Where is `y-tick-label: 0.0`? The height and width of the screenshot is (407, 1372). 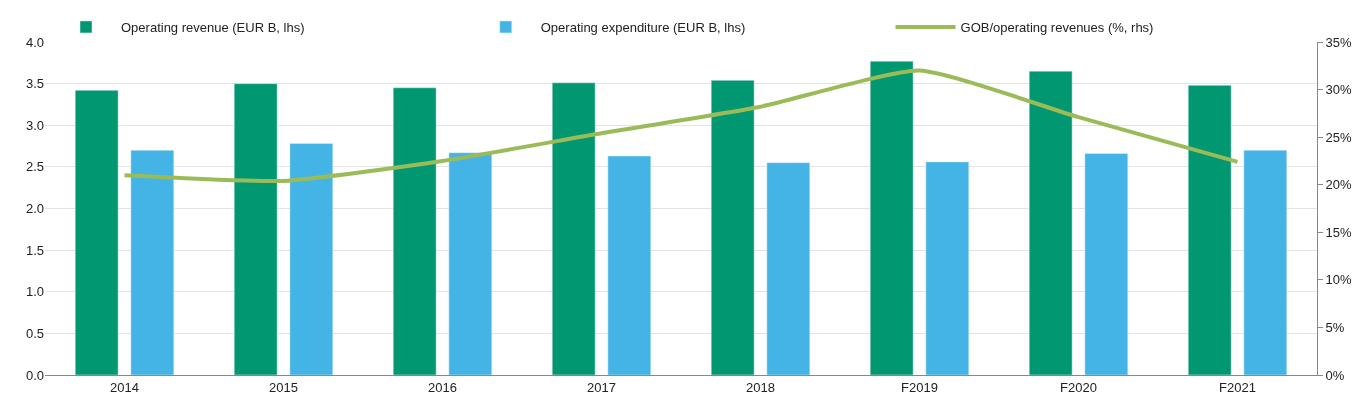 y-tick-label: 0.0 is located at coordinates (34, 375).